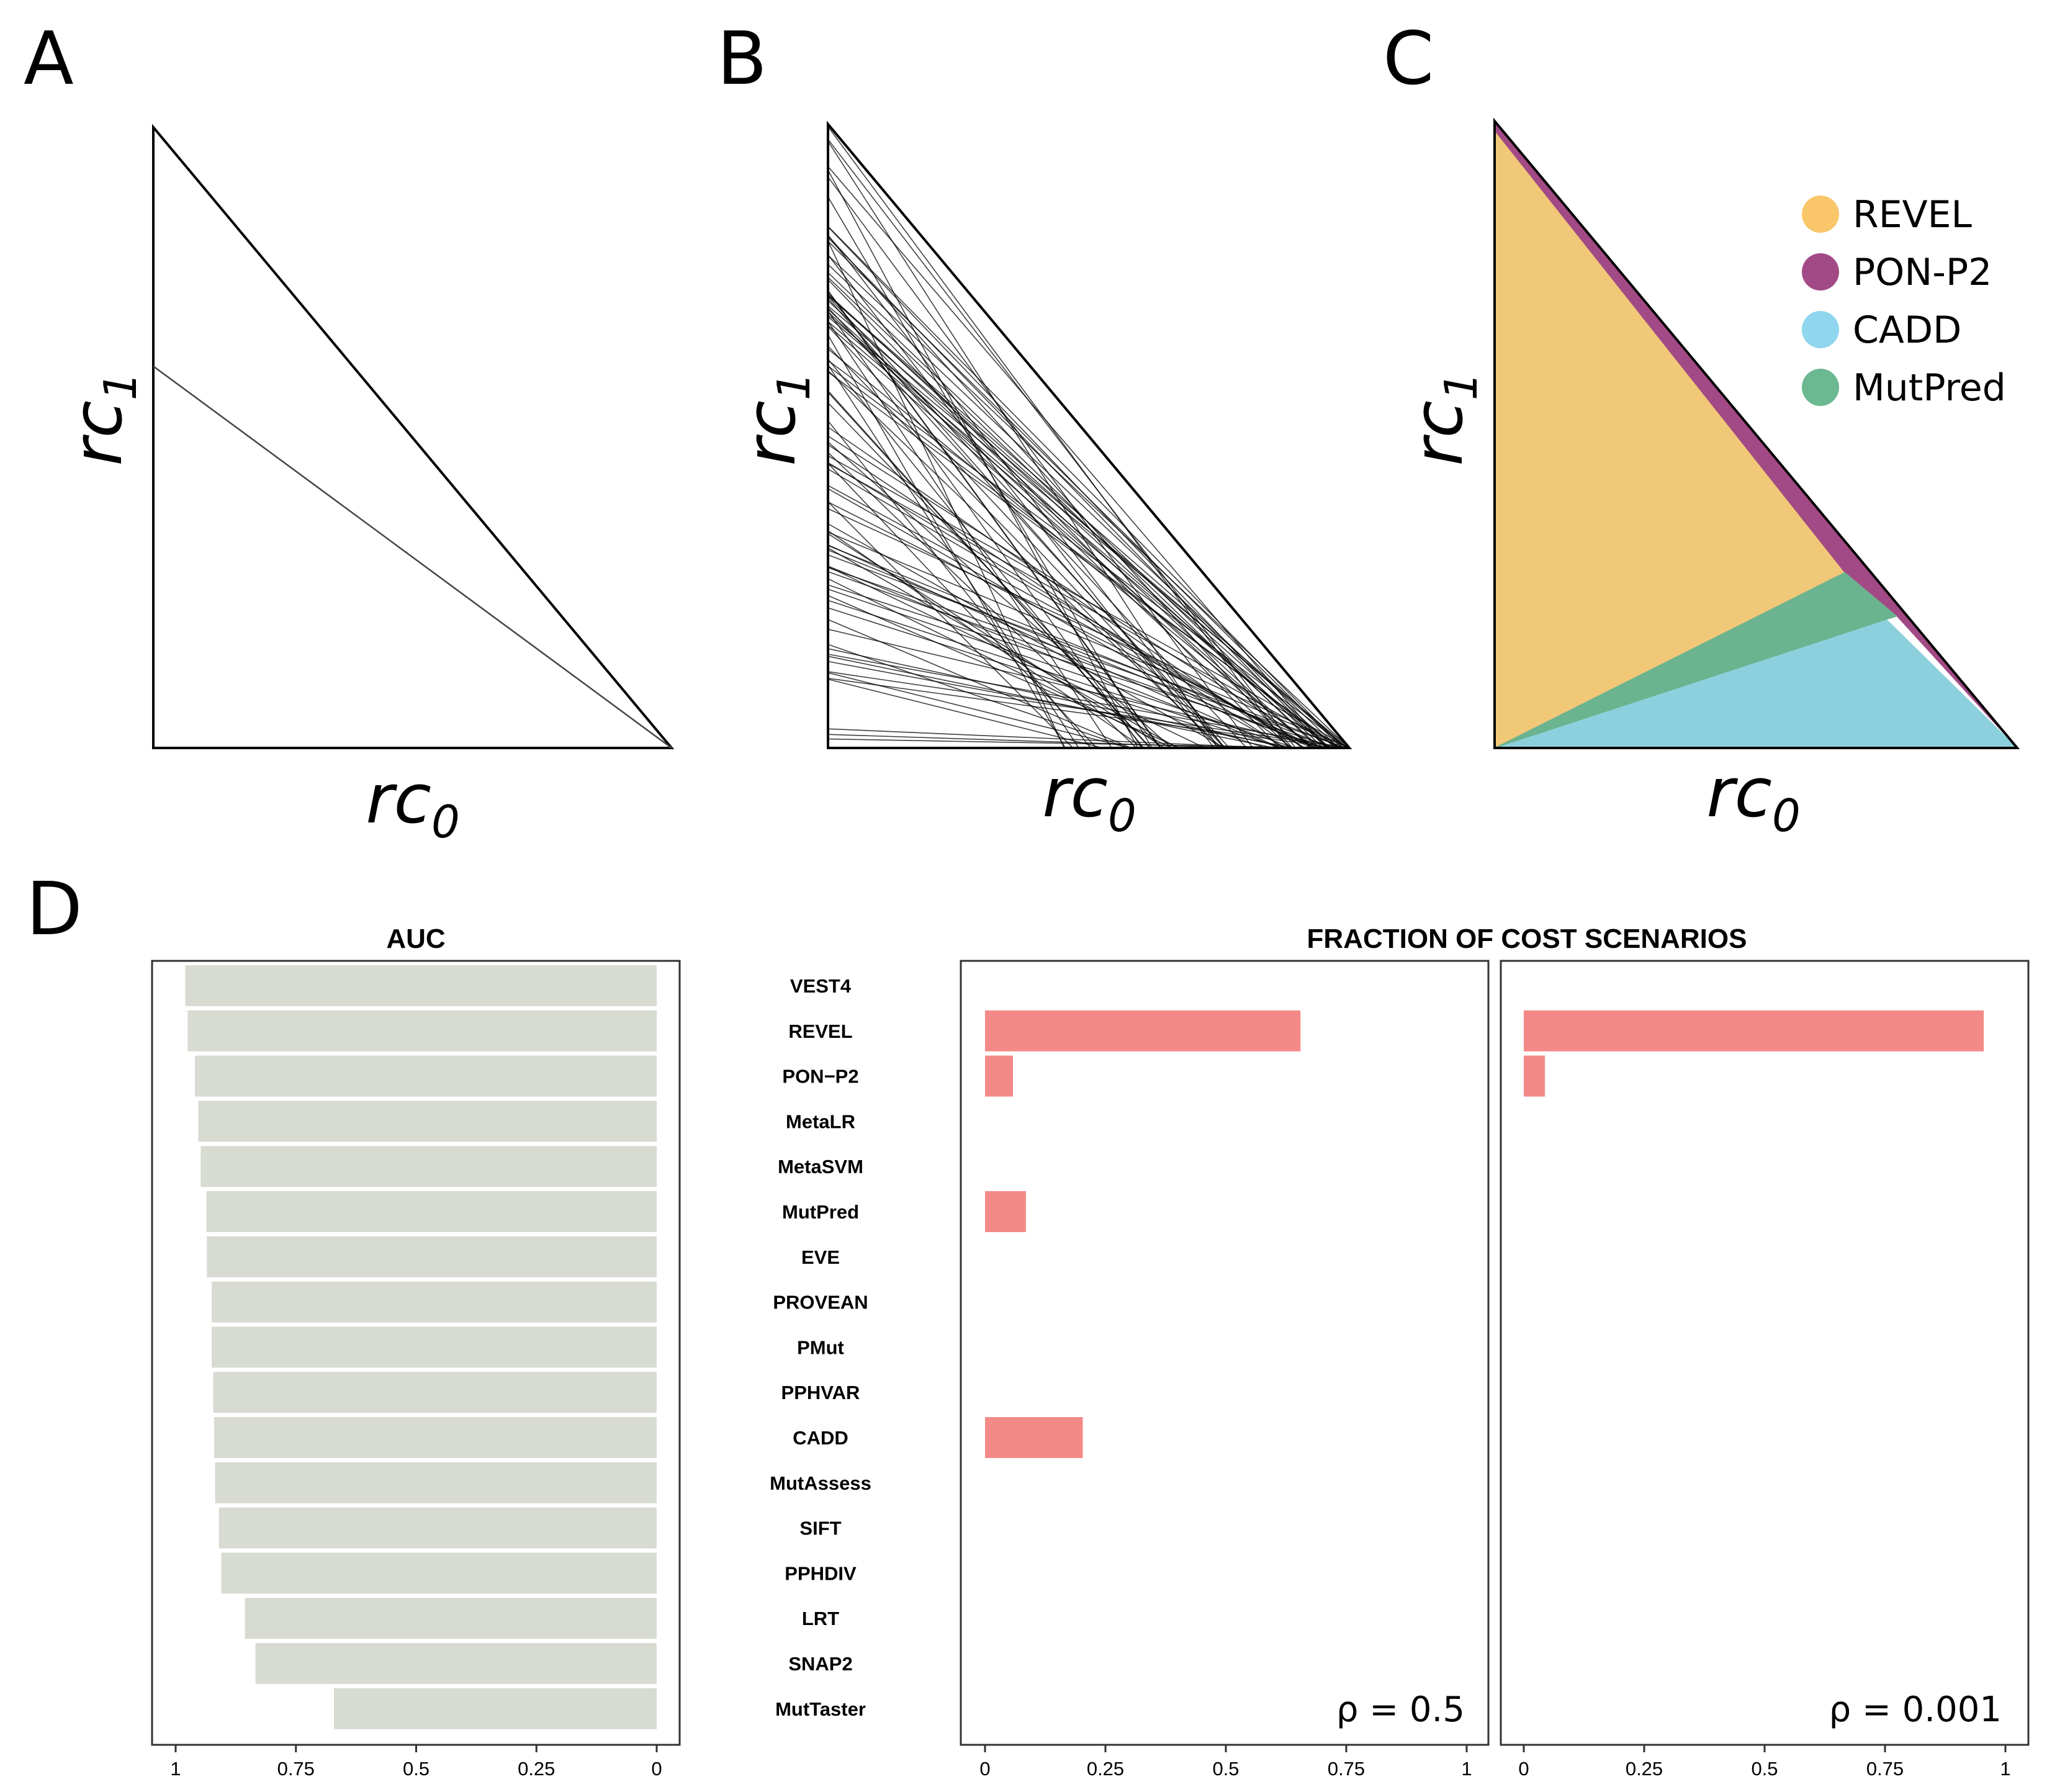  I want to click on panel-letter-d: D, so click(54, 909).